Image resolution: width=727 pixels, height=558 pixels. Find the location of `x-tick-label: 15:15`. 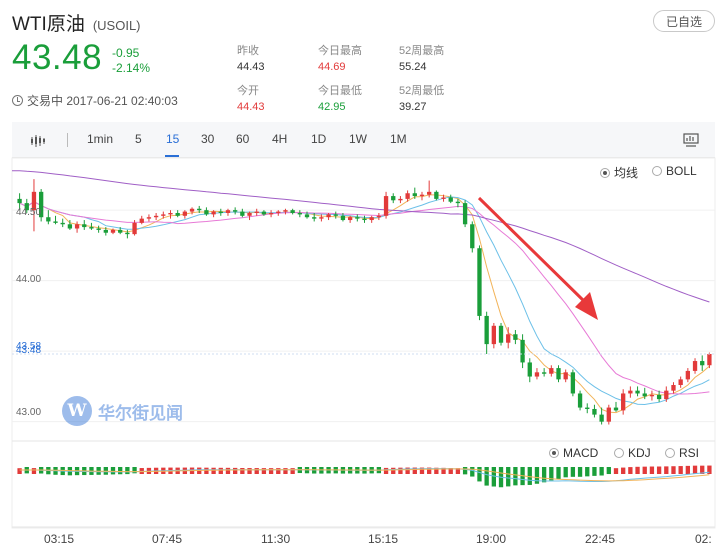

x-tick-label: 15:15 is located at coordinates (383, 539).